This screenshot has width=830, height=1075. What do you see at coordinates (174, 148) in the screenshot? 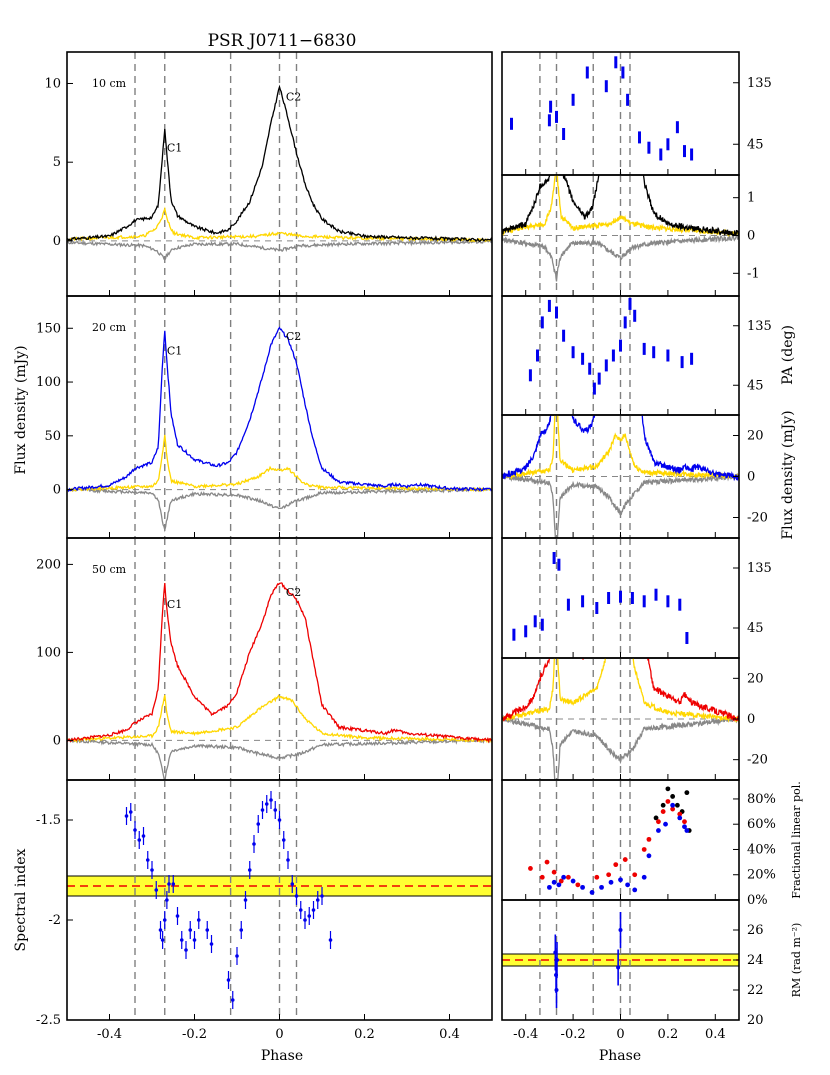
I see `band0-c1-label: C1` at bounding box center [174, 148].